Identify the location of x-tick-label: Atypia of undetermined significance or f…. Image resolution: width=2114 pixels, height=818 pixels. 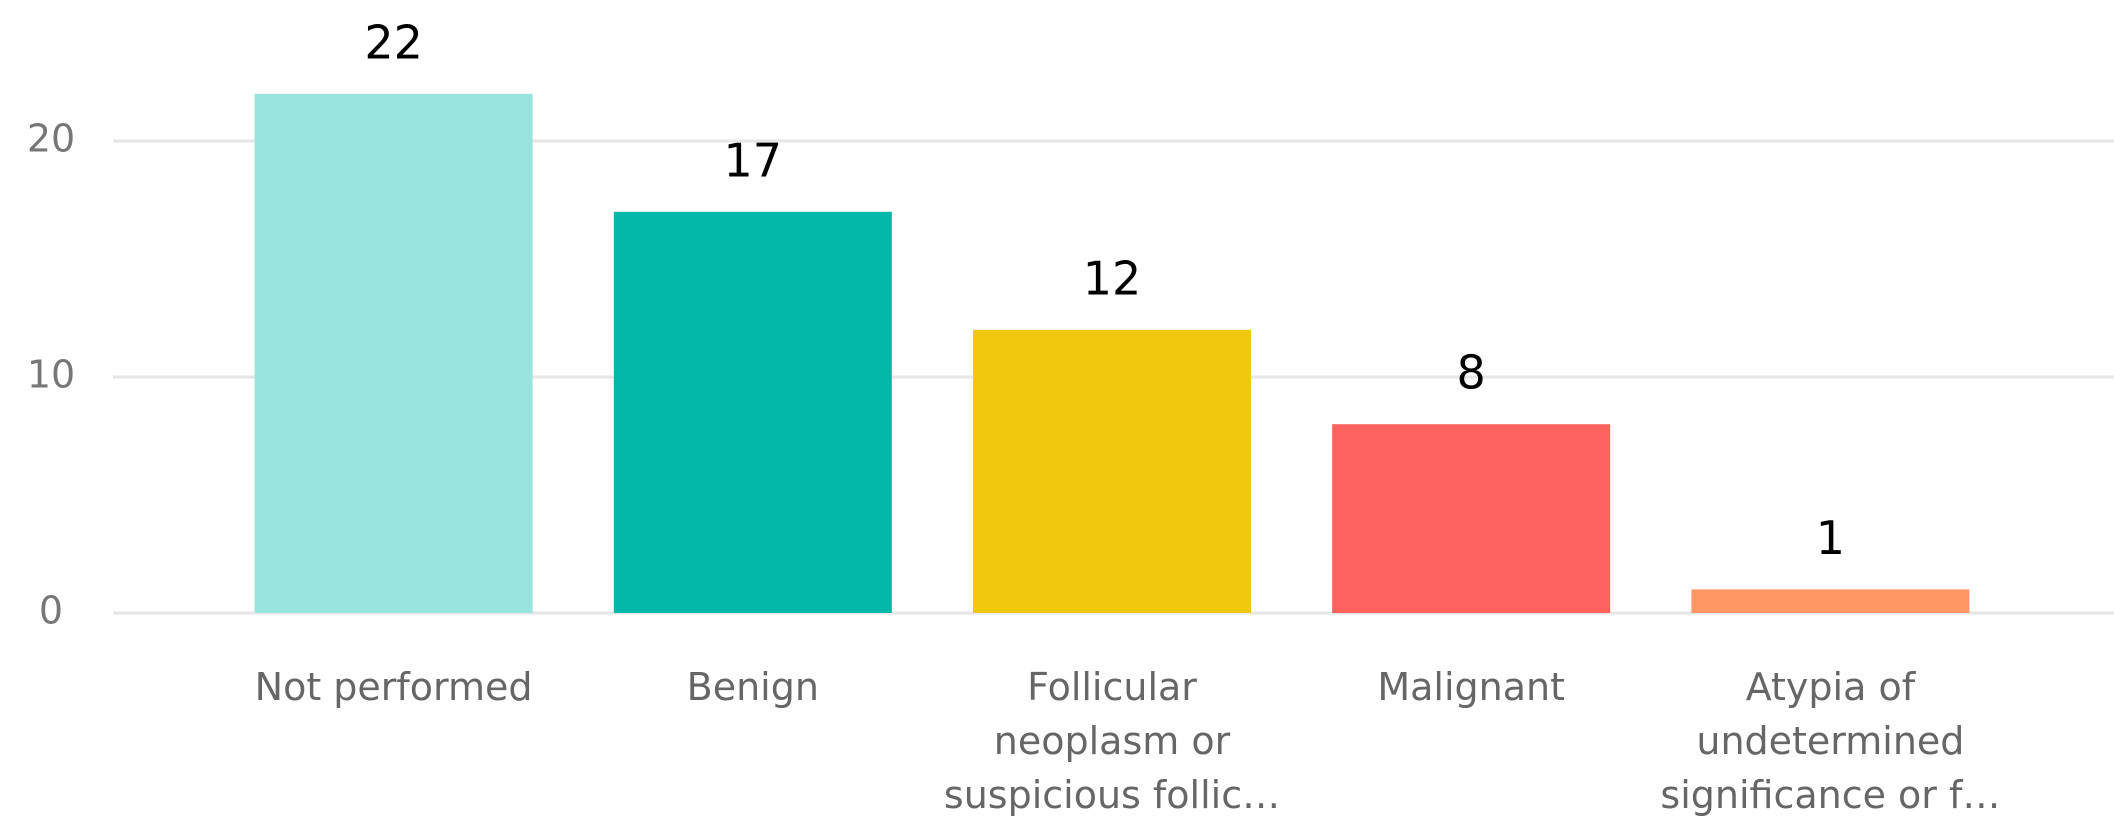
(1830, 741).